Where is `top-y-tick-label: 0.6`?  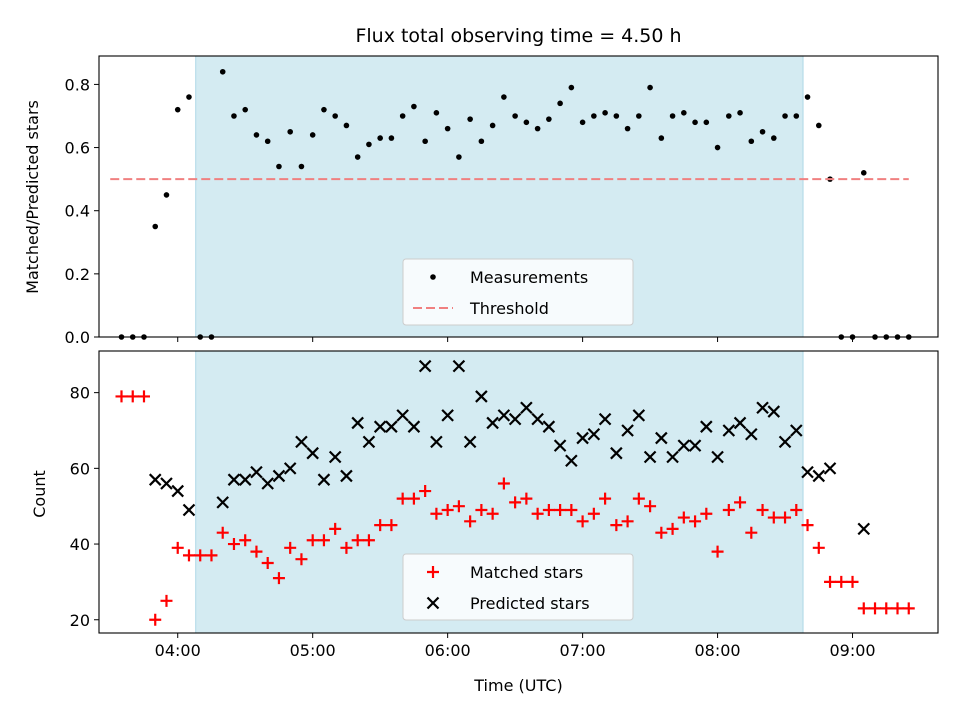 top-y-tick-label: 0.6 is located at coordinates (77, 148).